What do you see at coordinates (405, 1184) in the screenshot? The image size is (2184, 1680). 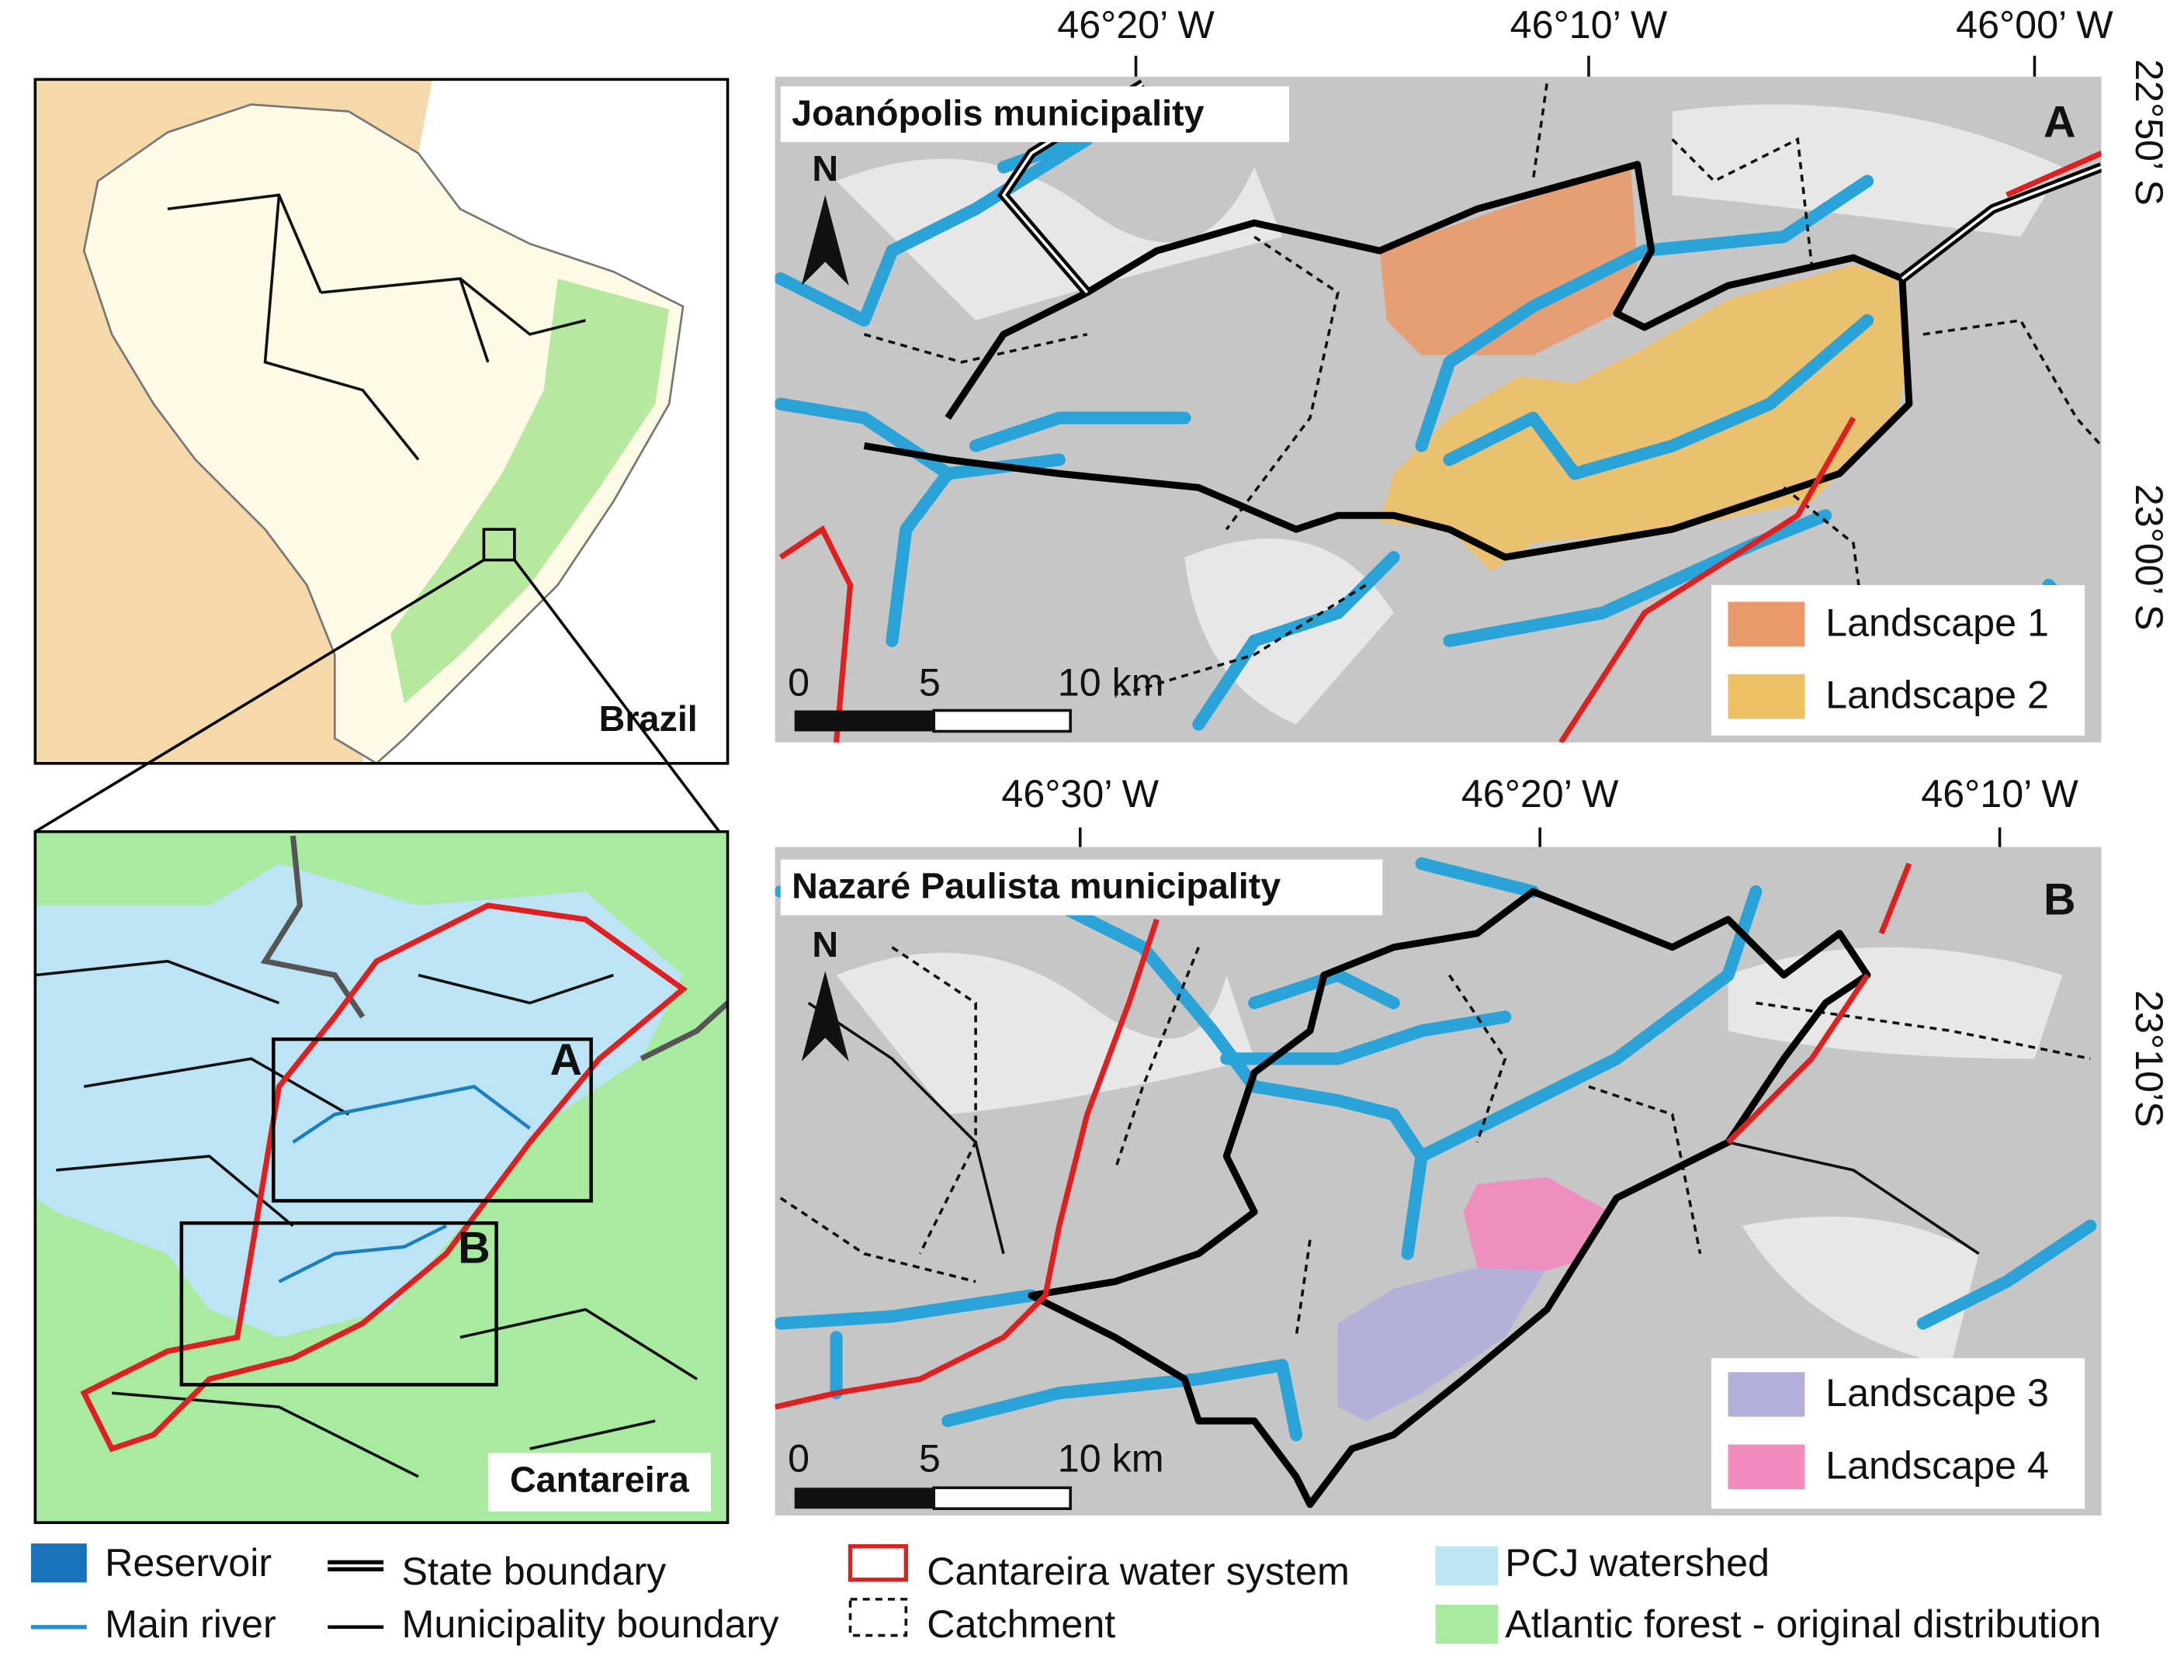 I see `inset-river` at bounding box center [405, 1184].